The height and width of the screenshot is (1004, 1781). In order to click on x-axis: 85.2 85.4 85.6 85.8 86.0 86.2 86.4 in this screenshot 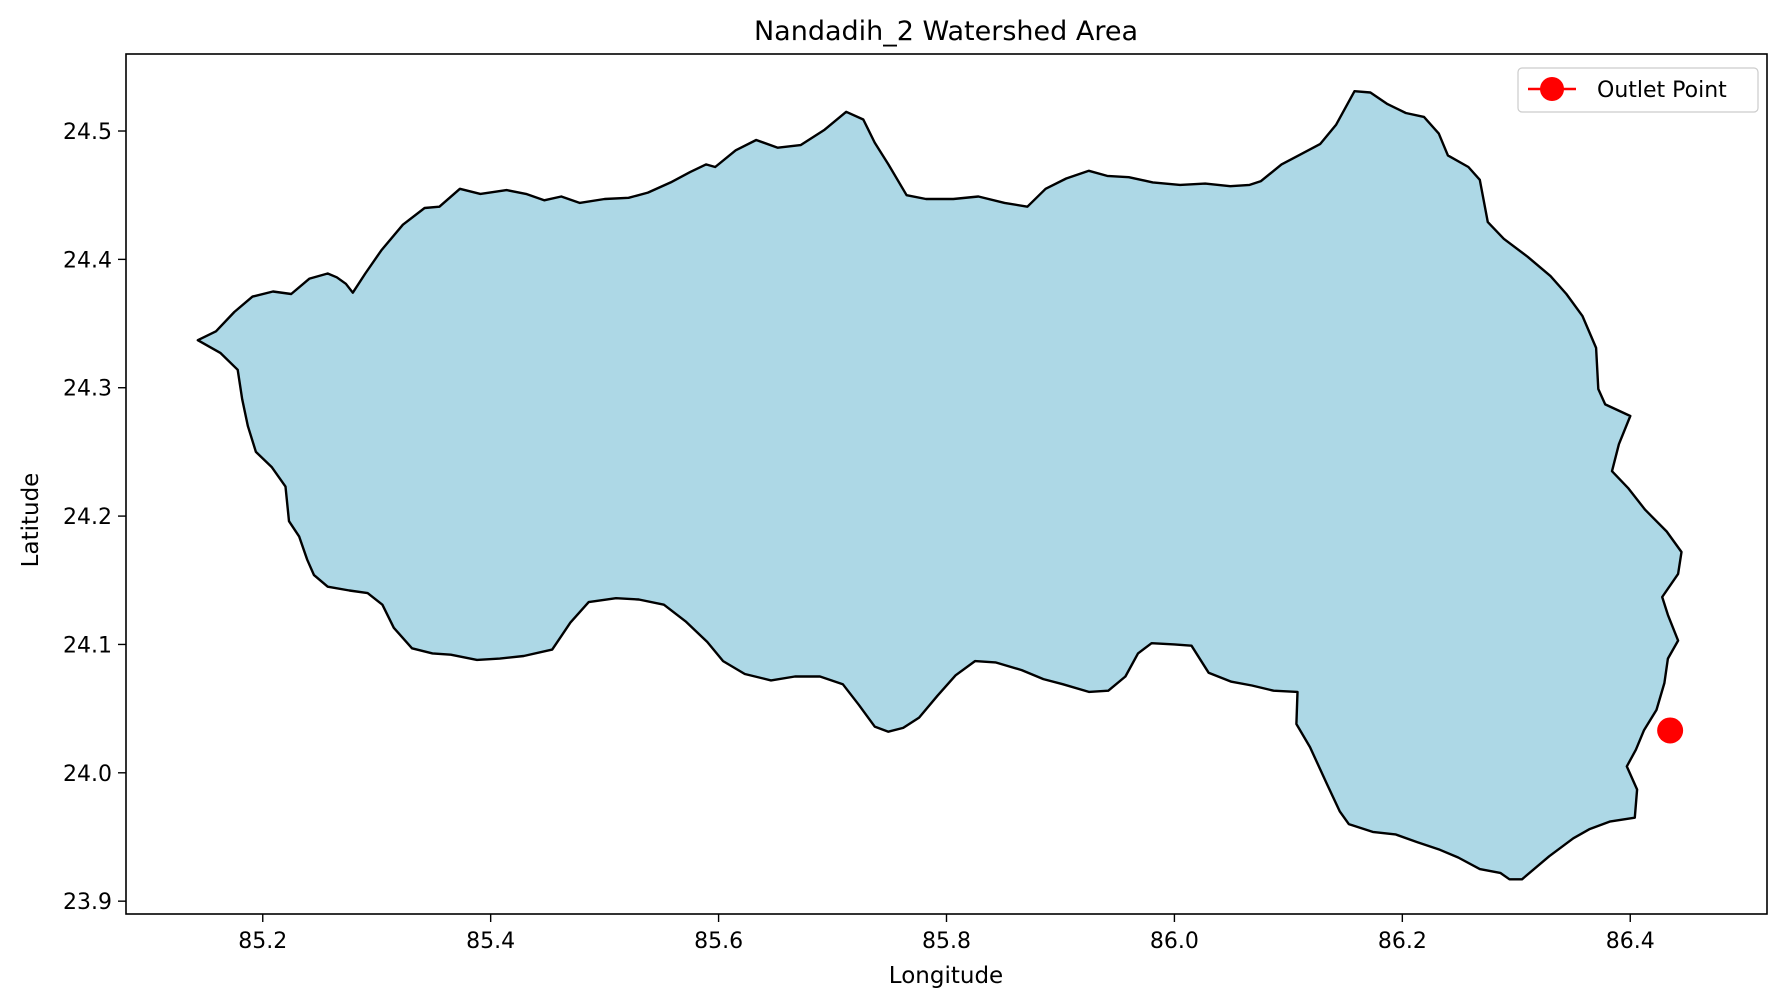, I will do `click(946, 934)`.